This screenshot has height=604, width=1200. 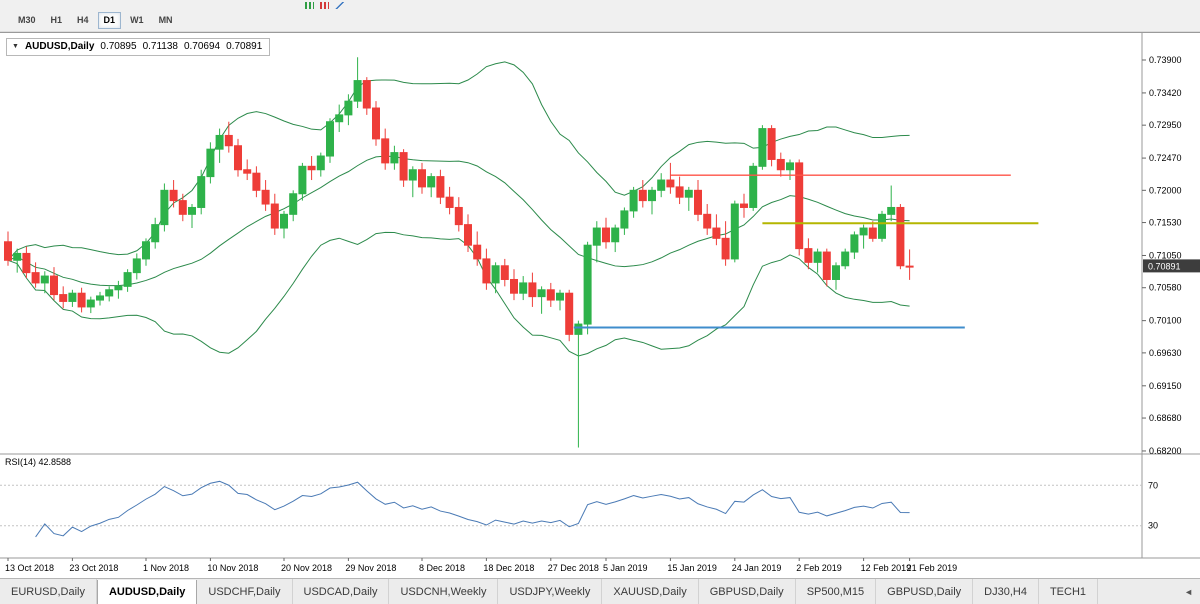 I want to click on rsi-axis-label: 30, so click(x=1153, y=526).